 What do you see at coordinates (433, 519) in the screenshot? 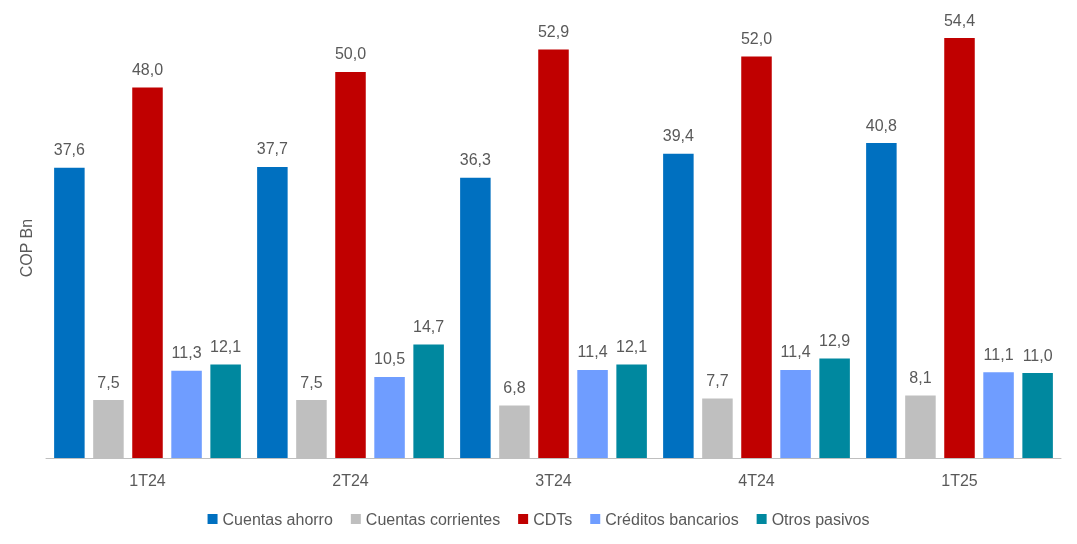
I see `legend-label: Cuentas corrientes` at bounding box center [433, 519].